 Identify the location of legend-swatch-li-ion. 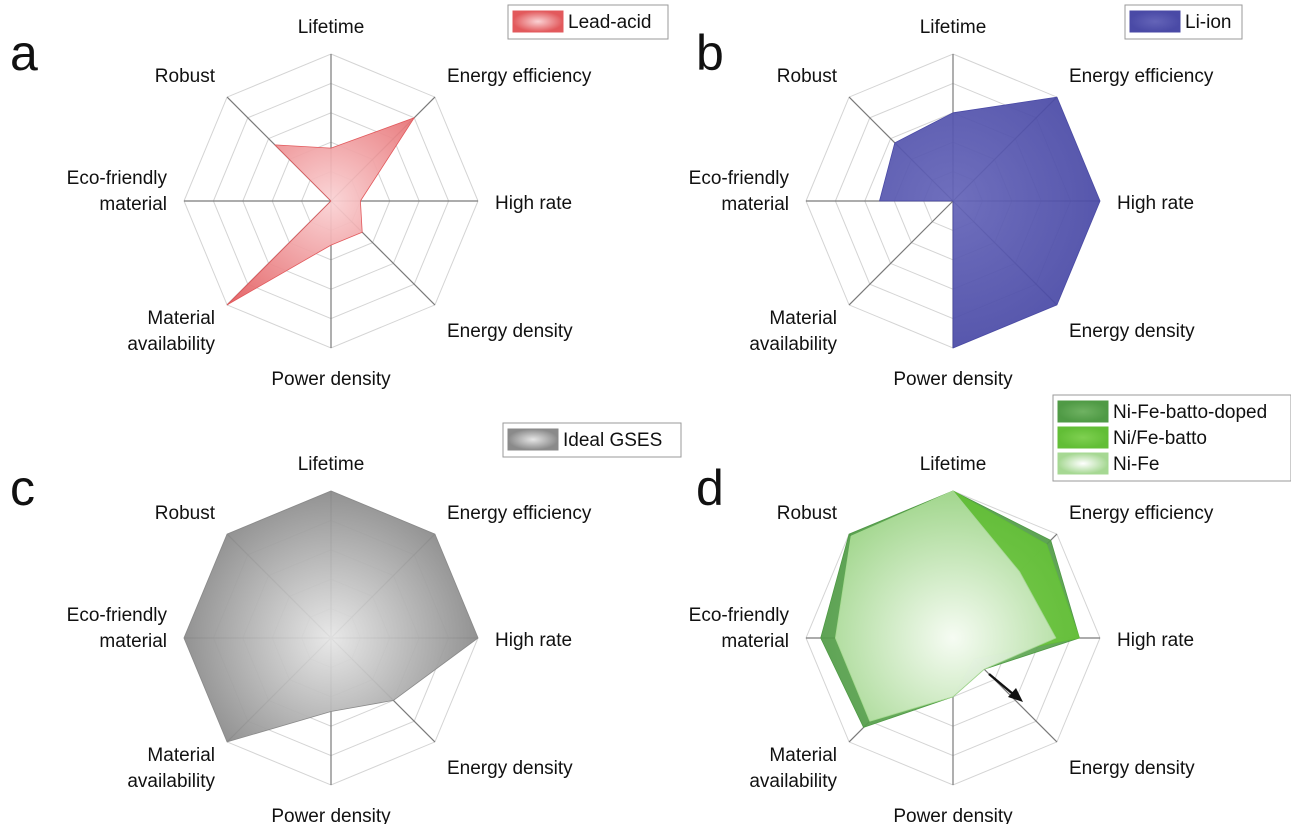
(1155, 21).